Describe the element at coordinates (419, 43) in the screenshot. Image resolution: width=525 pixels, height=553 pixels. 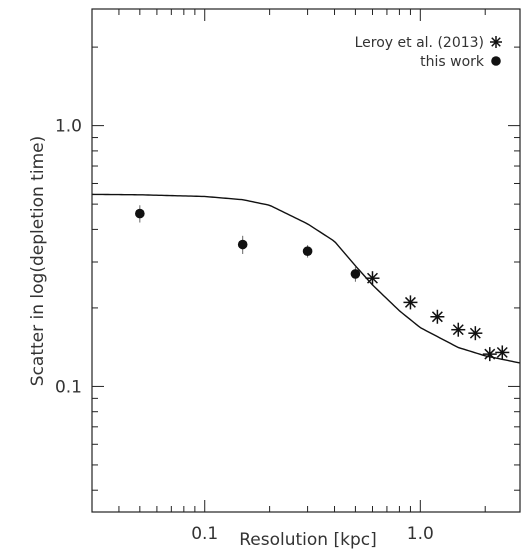
I see `legend-label: Leroy et al. (2013)` at that location.